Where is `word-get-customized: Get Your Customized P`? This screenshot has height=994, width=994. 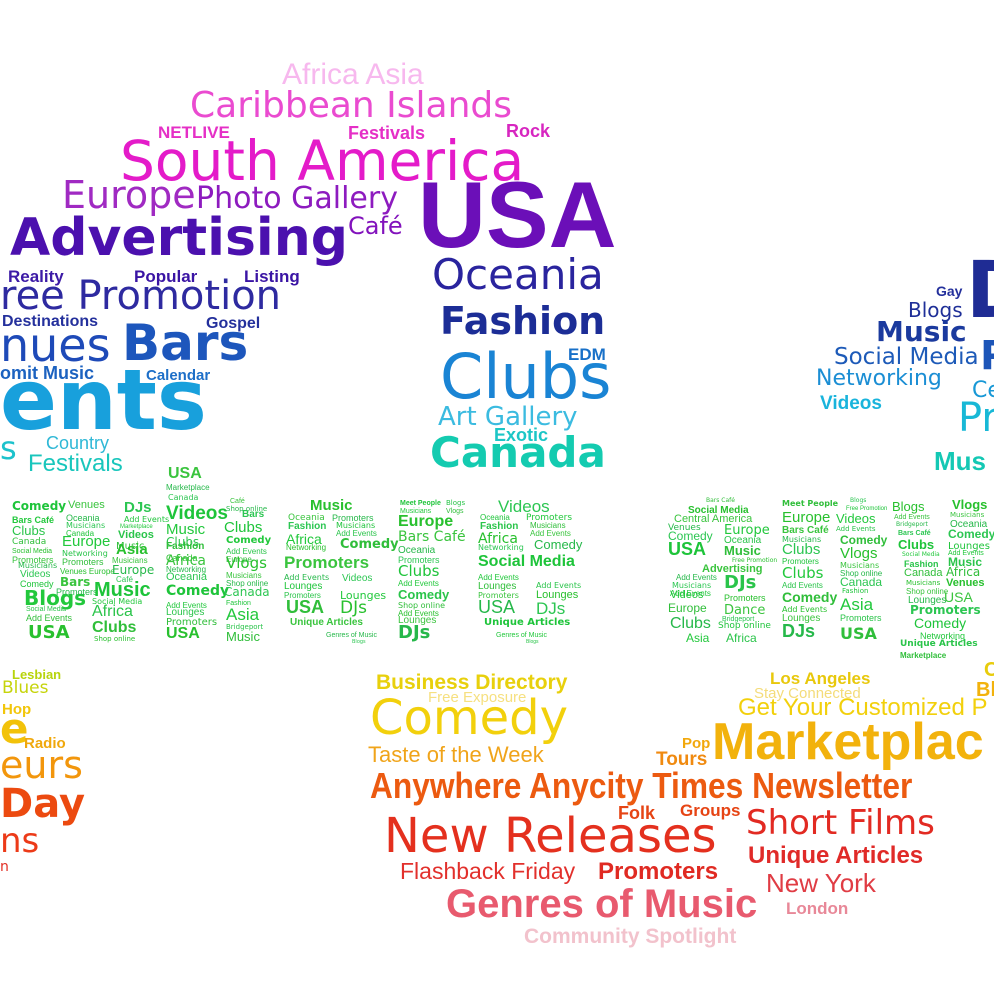
word-get-customized: Get Your Customized P is located at coordinates (863, 707).